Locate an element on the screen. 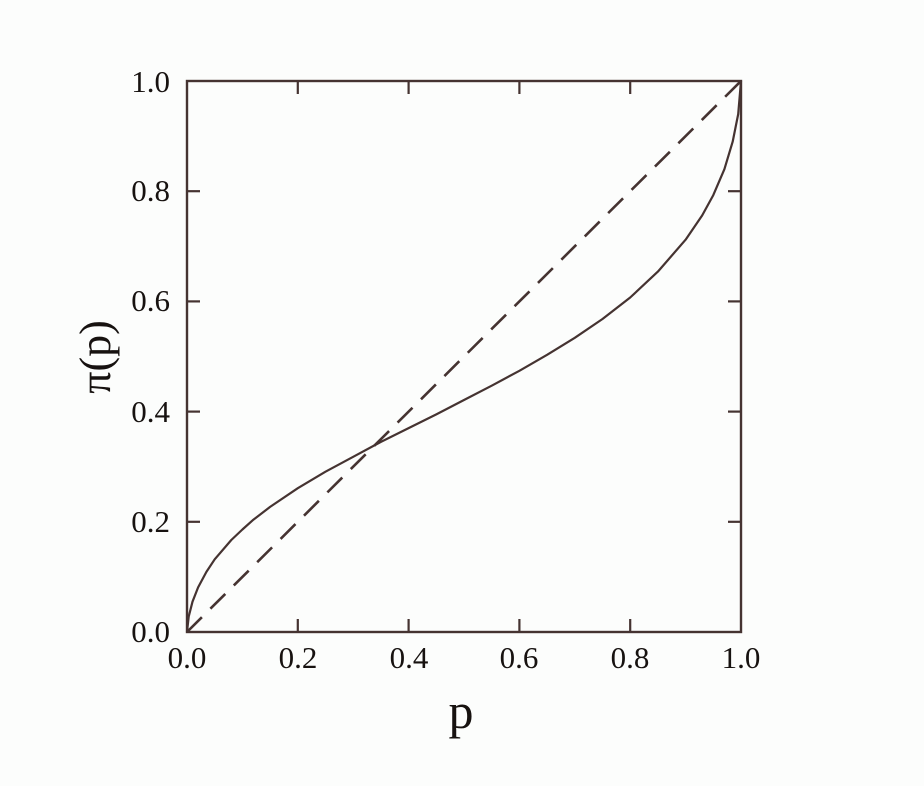  x-tick-label-0.8: 0.8 is located at coordinates (630, 657).